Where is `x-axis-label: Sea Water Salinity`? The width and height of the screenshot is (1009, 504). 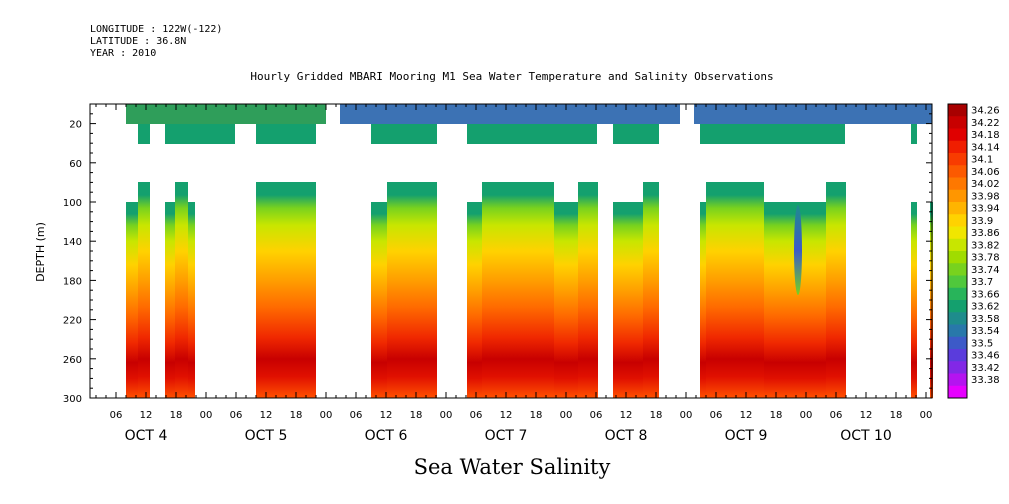 x-axis-label: Sea Water Salinity is located at coordinates (512, 467).